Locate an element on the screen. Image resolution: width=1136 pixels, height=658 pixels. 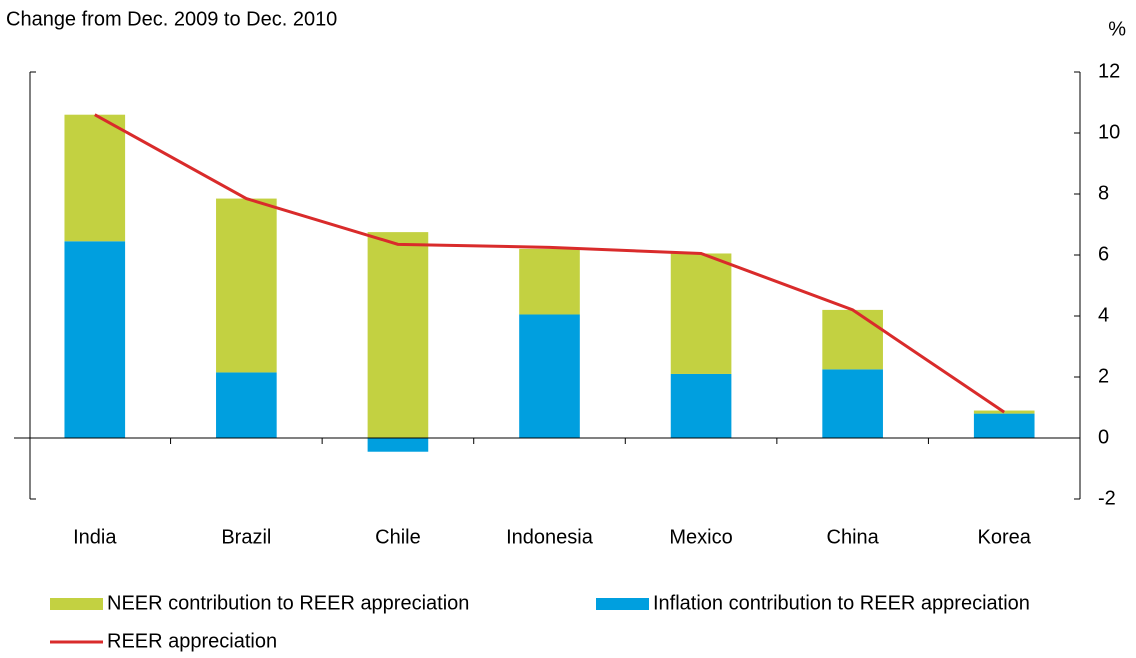
x-tick-label: Indonesia is located at coordinates (550, 537).